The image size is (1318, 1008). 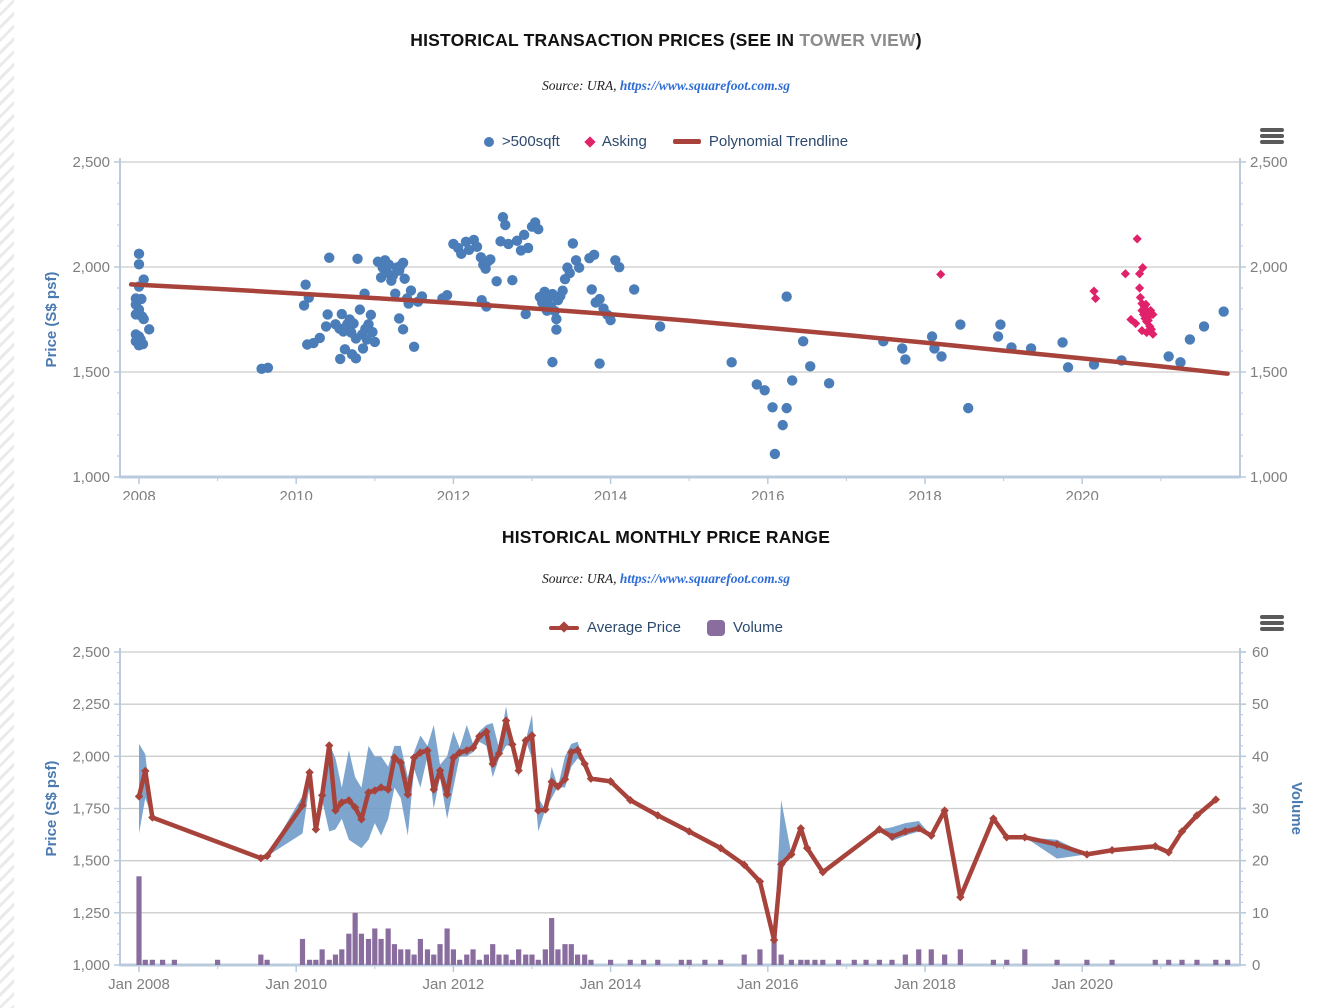 I want to click on chart1-legend-label-asking: Asking, so click(x=624, y=141).